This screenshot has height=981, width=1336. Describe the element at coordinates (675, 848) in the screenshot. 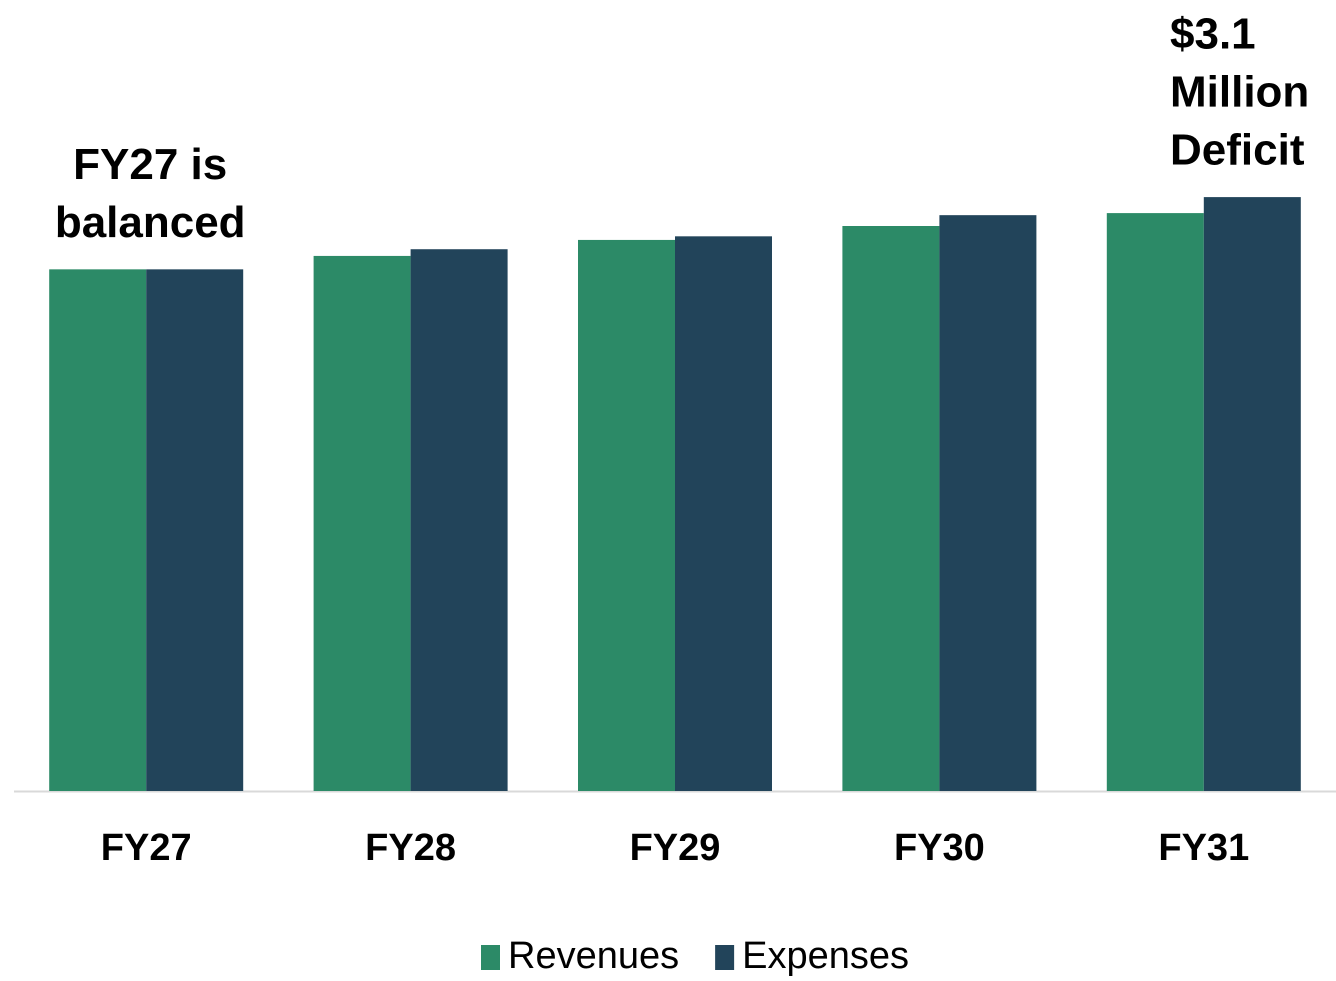

I see `x-tick-label: FY29` at that location.